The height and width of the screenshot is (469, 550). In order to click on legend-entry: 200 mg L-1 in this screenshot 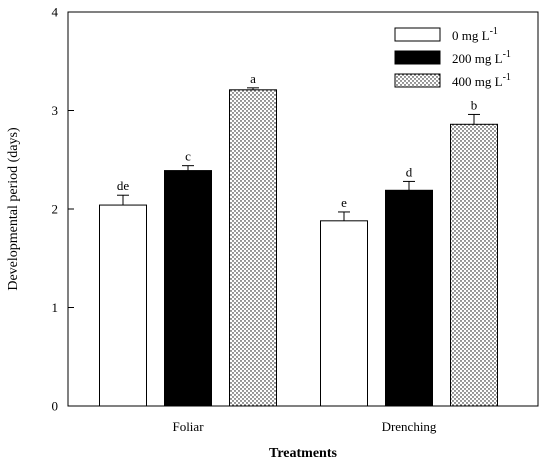, I will do `click(481, 57)`.